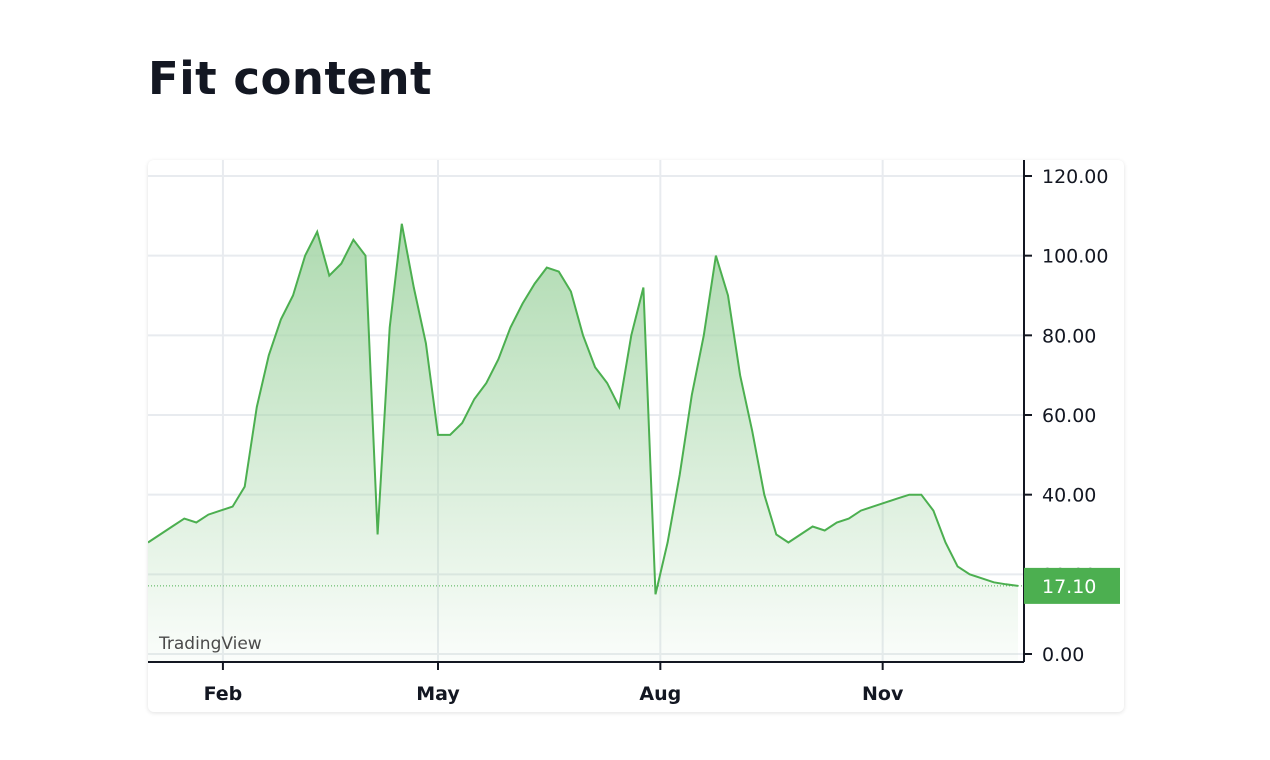  What do you see at coordinates (554, 683) in the screenshot?
I see `x-axis-ticks: Feb May Aug Nov` at bounding box center [554, 683].